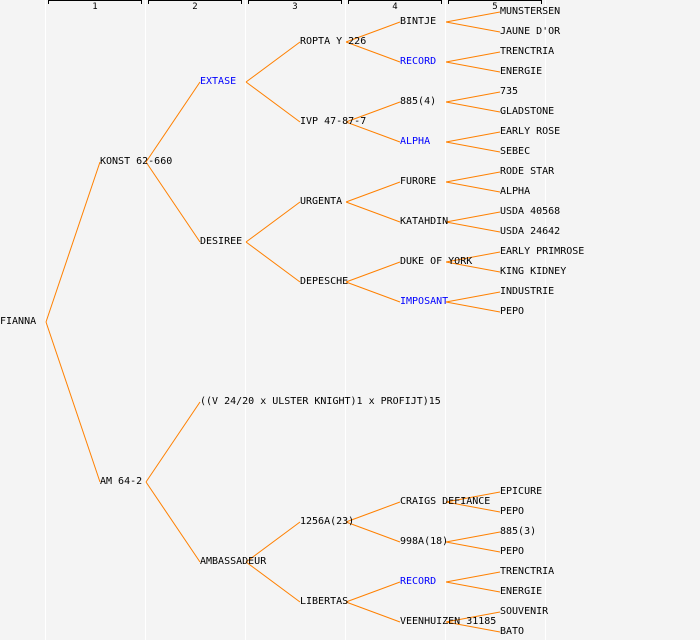 This screenshot has height=640, width=700. I want to click on pedigree-node: JAUNE D'OR, so click(530, 31).